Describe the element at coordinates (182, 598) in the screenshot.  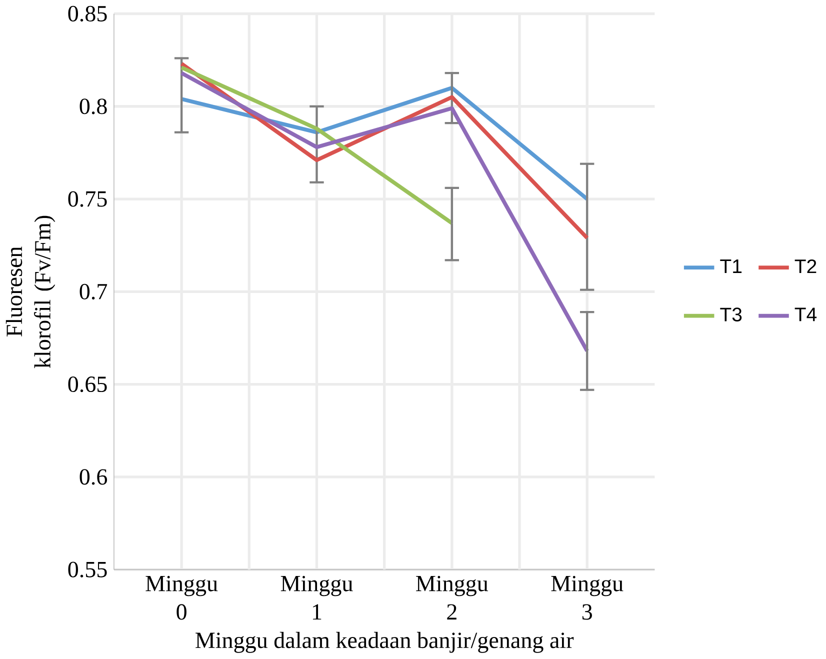
I see `x-tick-label: Minggu 0` at that location.